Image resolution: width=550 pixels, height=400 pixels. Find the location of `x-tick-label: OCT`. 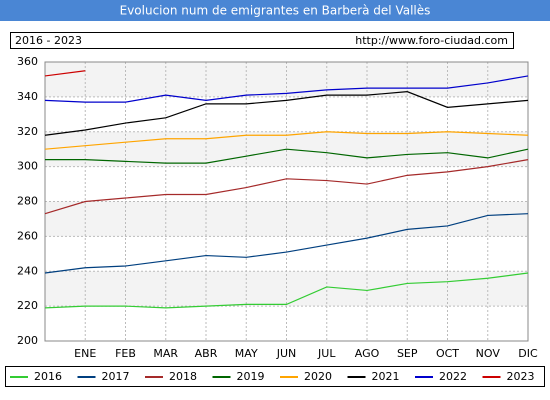

x-tick-label: OCT is located at coordinates (447, 353).